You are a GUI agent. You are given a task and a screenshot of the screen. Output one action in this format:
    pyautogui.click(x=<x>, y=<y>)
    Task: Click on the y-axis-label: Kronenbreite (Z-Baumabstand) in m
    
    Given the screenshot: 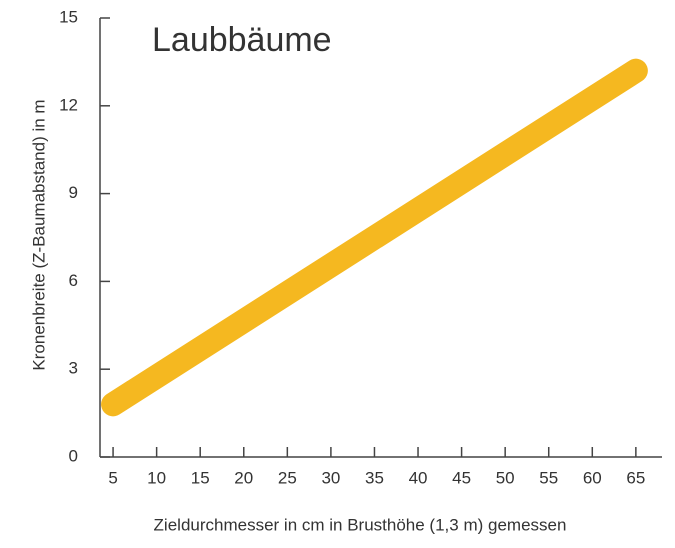 What is the action you would take?
    pyautogui.click(x=38, y=234)
    